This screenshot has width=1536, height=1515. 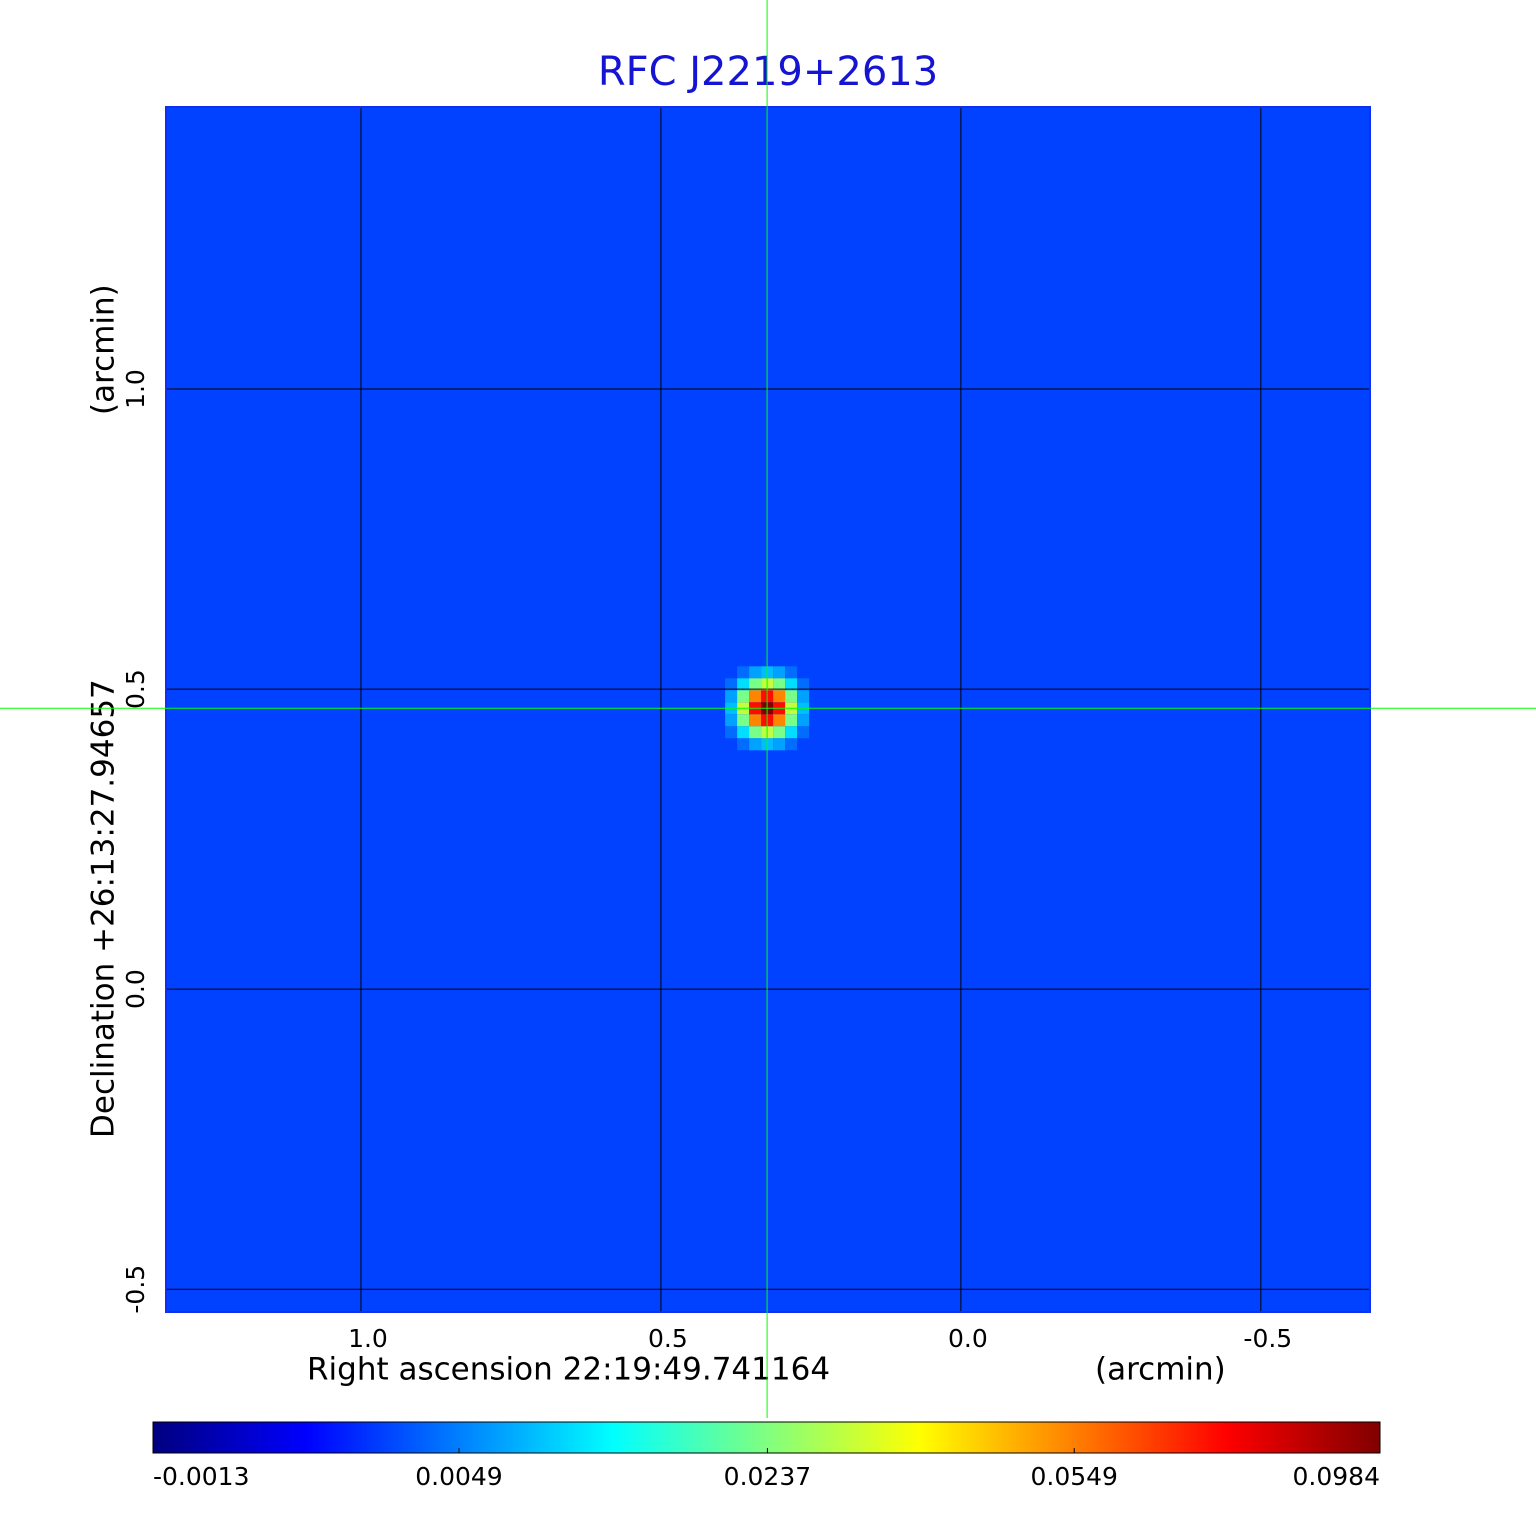 I want to click on colorbar-tick-label: 0.0049, so click(x=458, y=1476).